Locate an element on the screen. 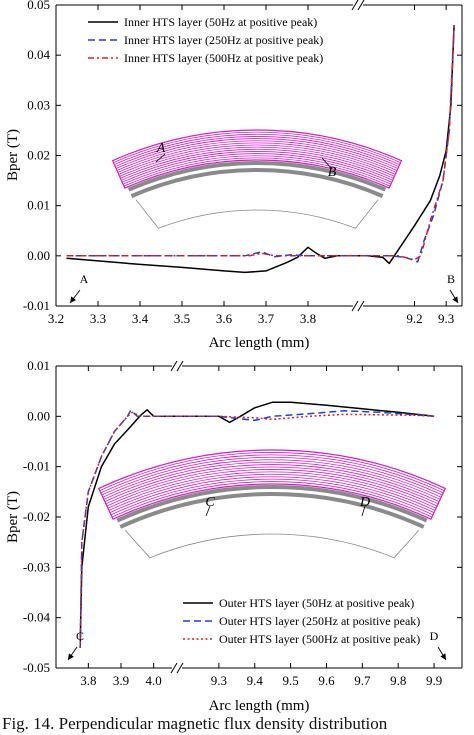  y-tick-label: -0.05 is located at coordinates (36, 667).